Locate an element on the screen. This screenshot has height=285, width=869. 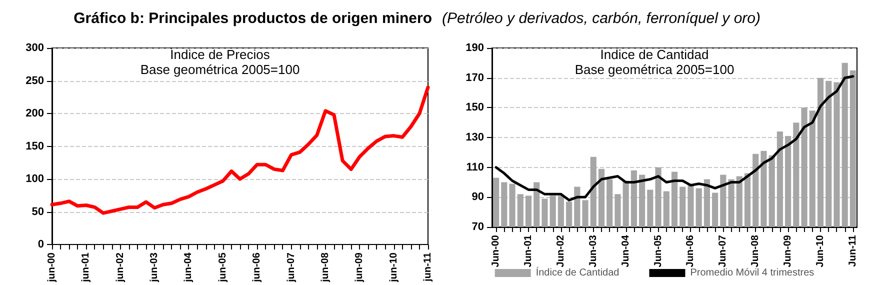
x-tick-label: jun-02 is located at coordinates (120, 268).